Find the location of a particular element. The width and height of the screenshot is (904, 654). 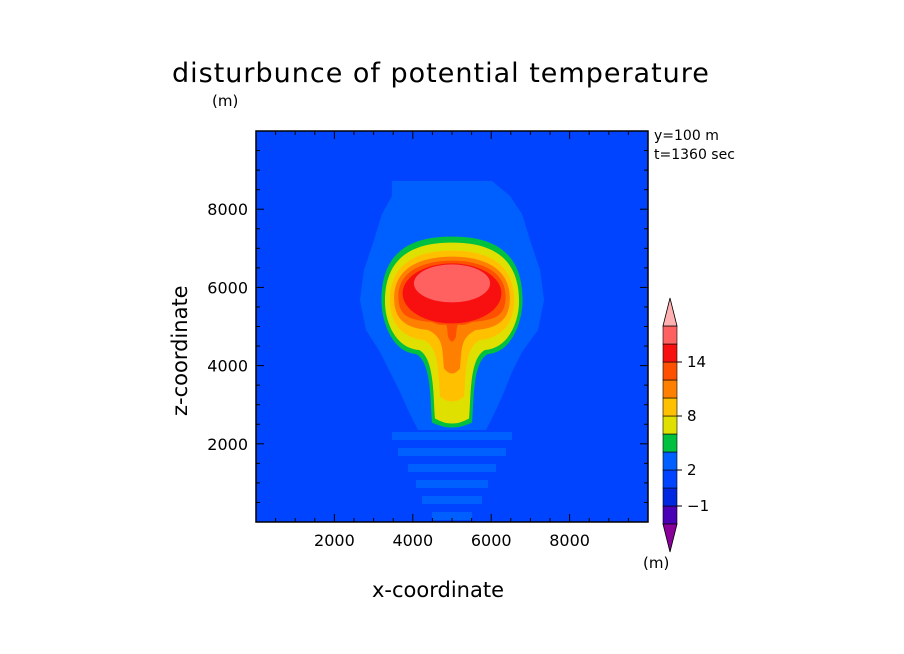

colorbar-label: −1 is located at coordinates (698, 506).